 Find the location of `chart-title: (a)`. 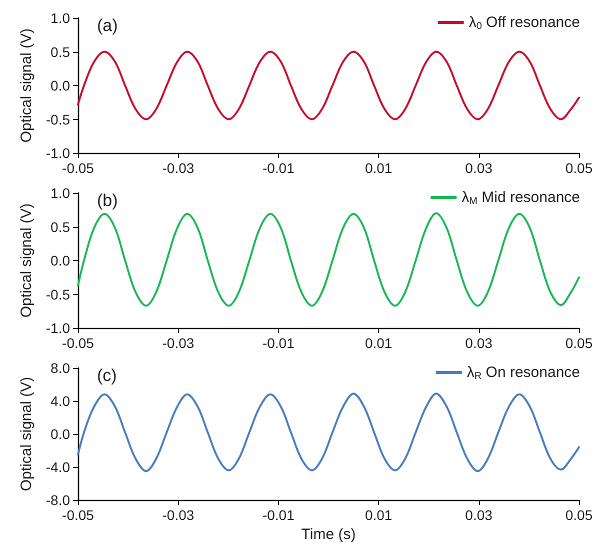

chart-title: (a) is located at coordinates (107, 25).